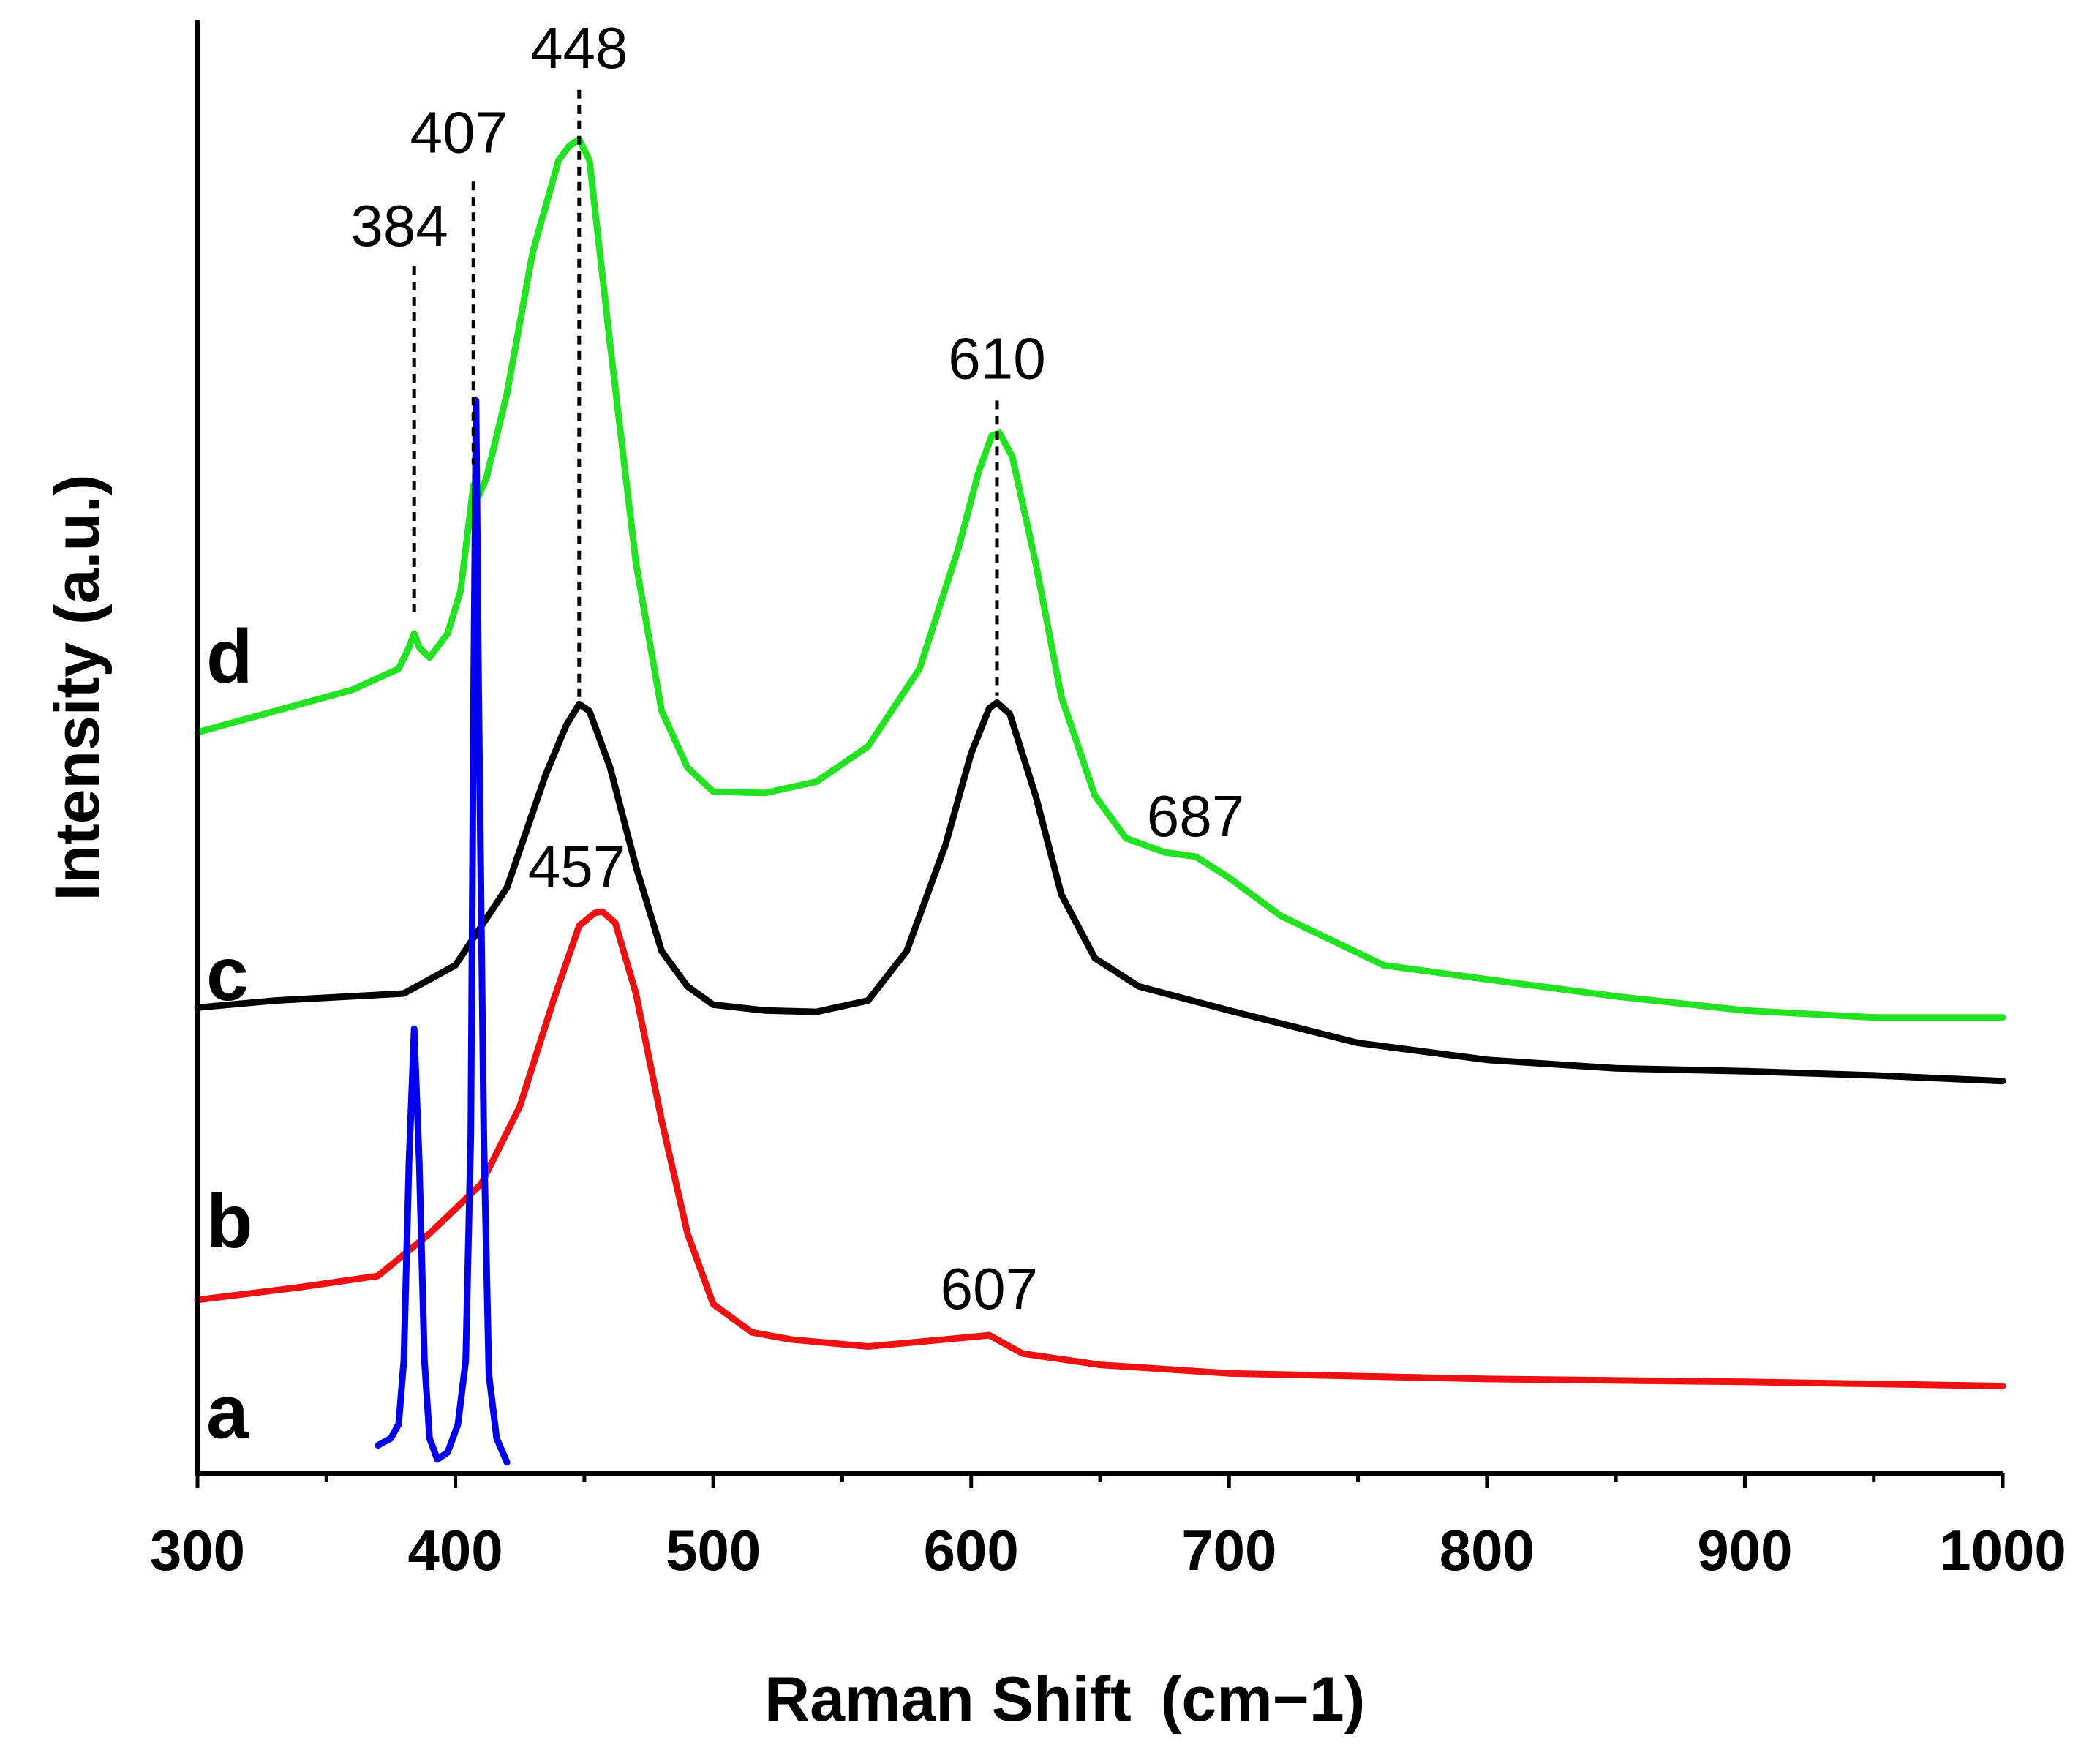 This screenshot has width=2100, height=1758. Describe the element at coordinates (456, 1550) in the screenshot. I see `x-tick-label: 400` at that location.